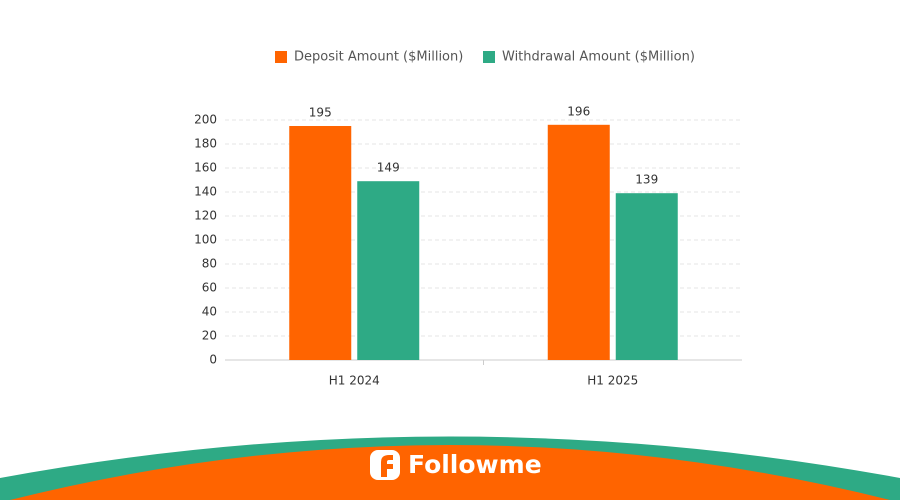 The width and height of the screenshot is (900, 500). What do you see at coordinates (205, 144) in the screenshot?
I see `y-tick-label: 180` at bounding box center [205, 144].